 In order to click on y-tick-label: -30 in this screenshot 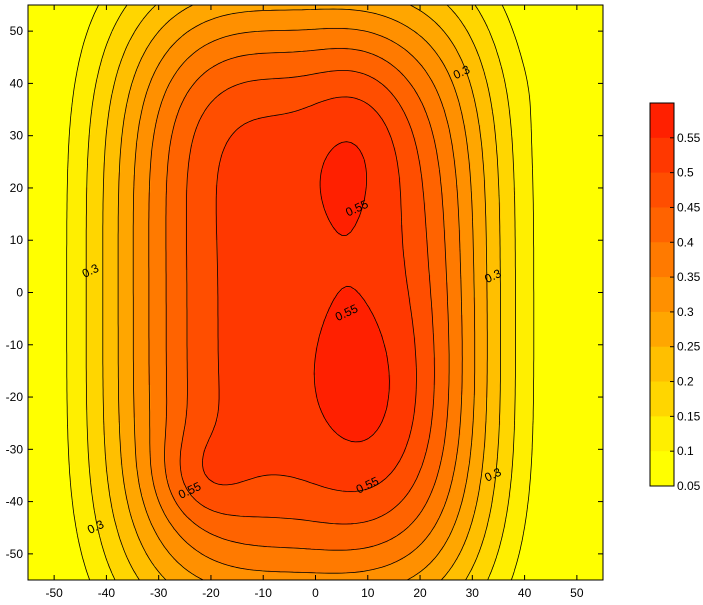, I will do `click(15, 449)`.